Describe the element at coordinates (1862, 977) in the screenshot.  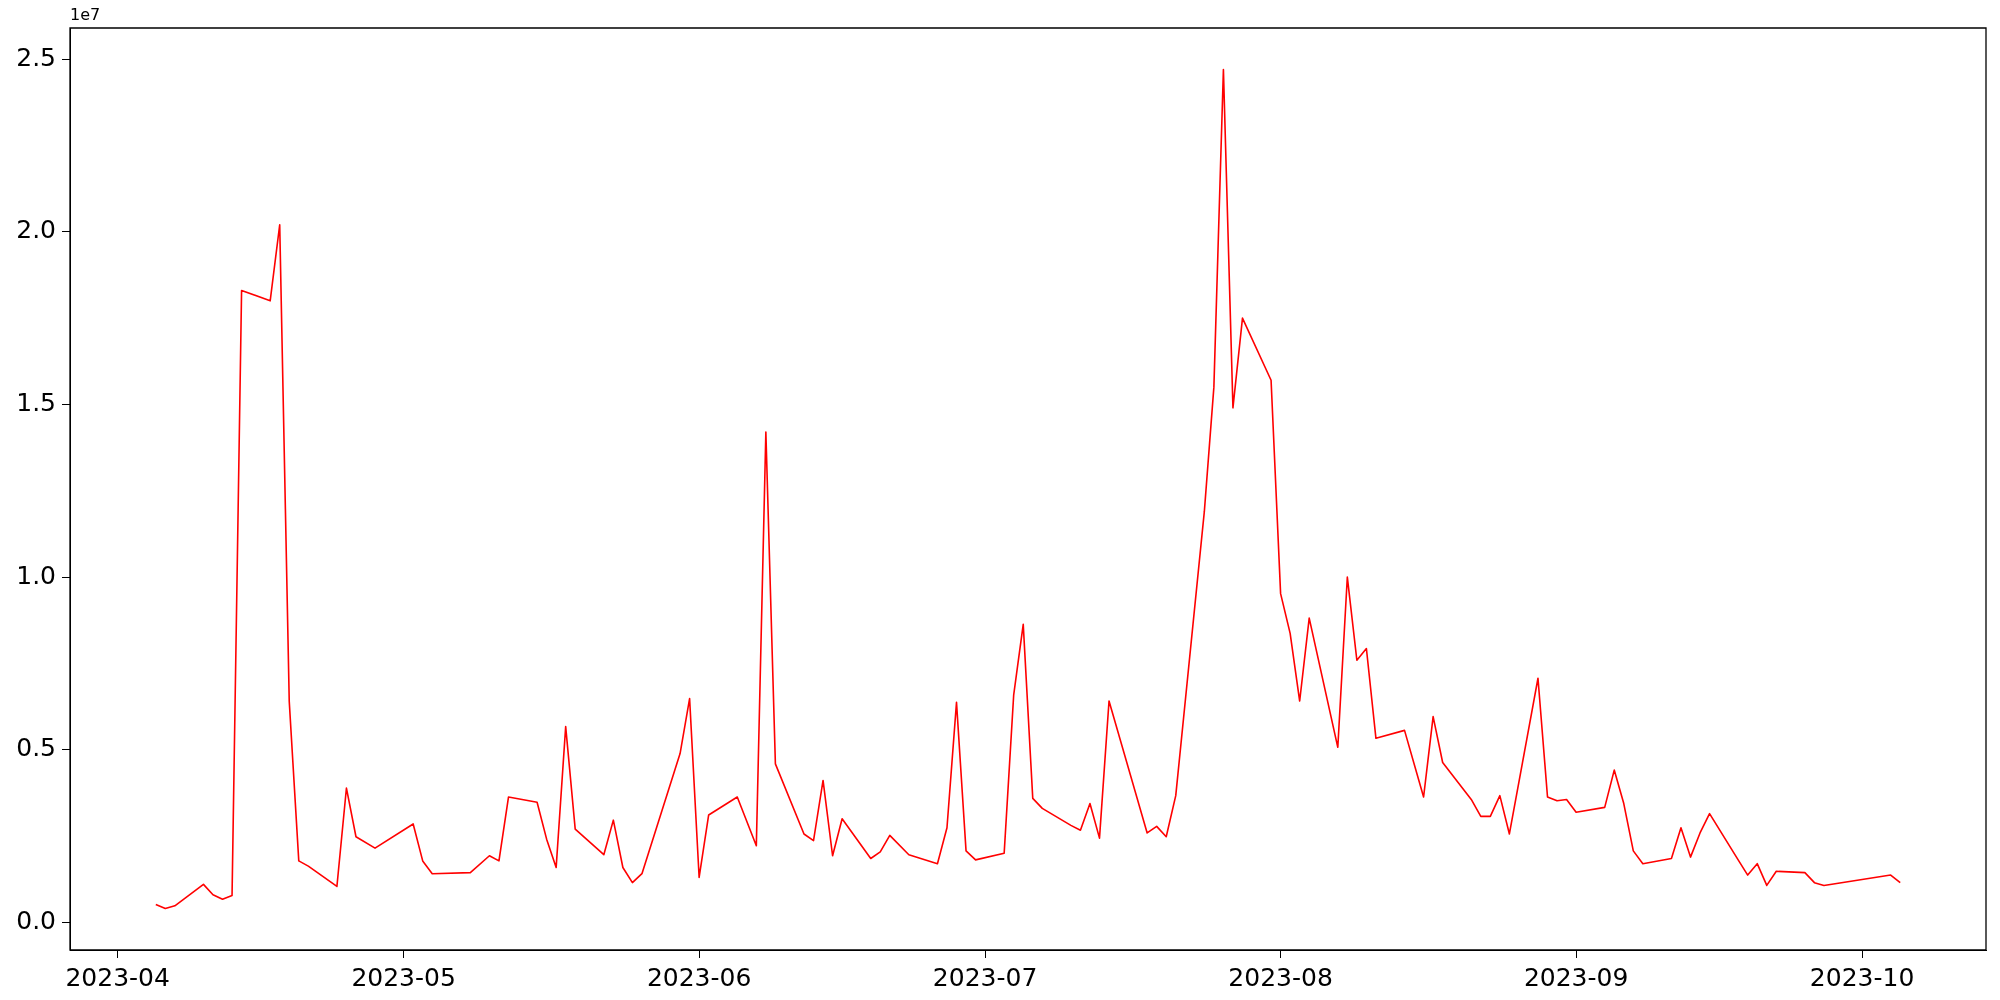
I see `x-tick-label: 2023-10` at that location.